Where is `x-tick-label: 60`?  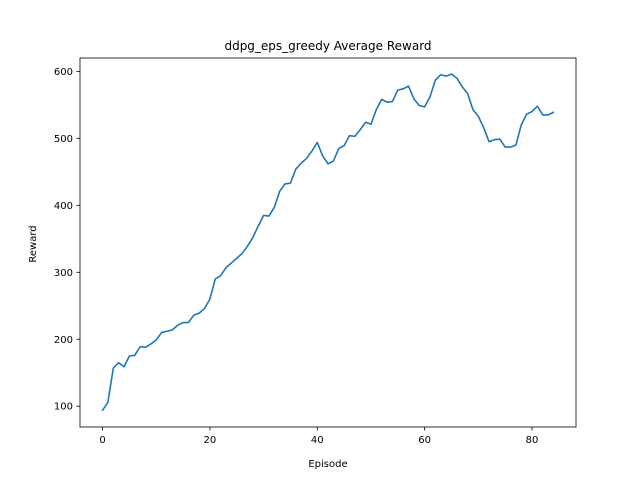
x-tick-label: 60 is located at coordinates (424, 440).